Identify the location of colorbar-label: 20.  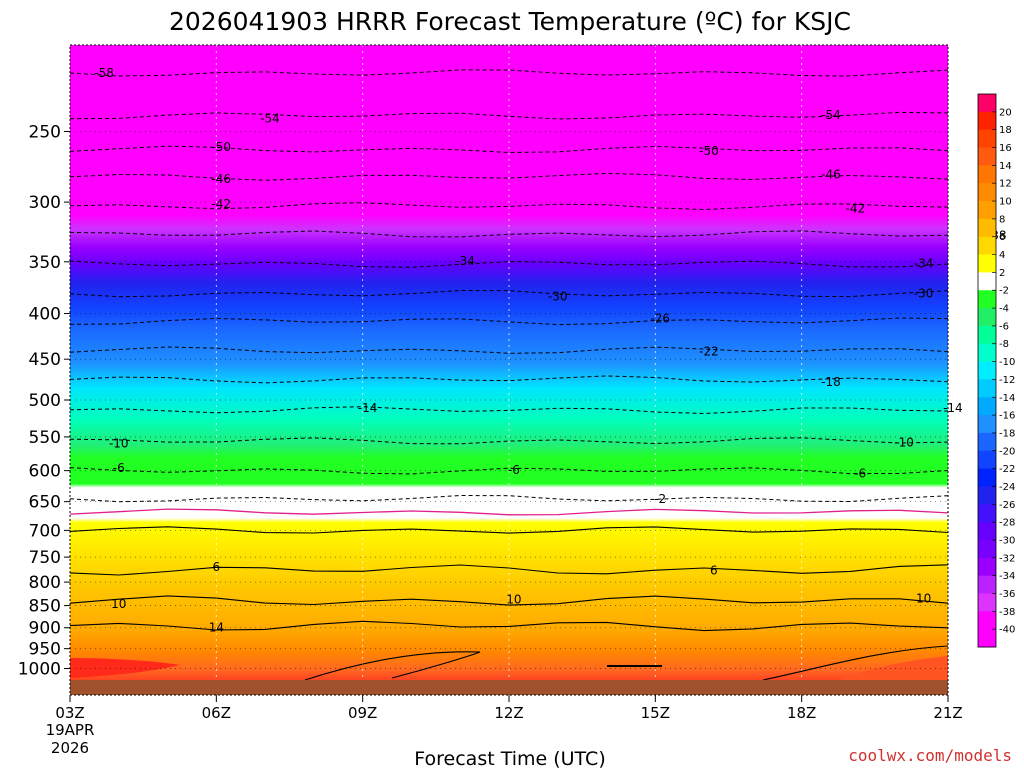
(1005, 112).